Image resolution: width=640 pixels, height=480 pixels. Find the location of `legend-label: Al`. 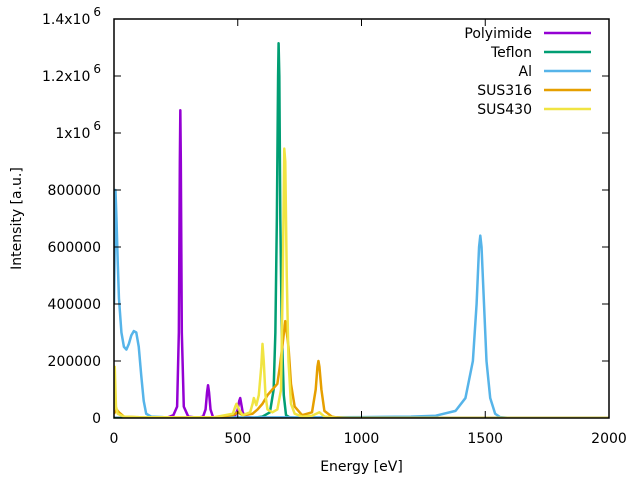

legend-label: Al is located at coordinates (525, 72).